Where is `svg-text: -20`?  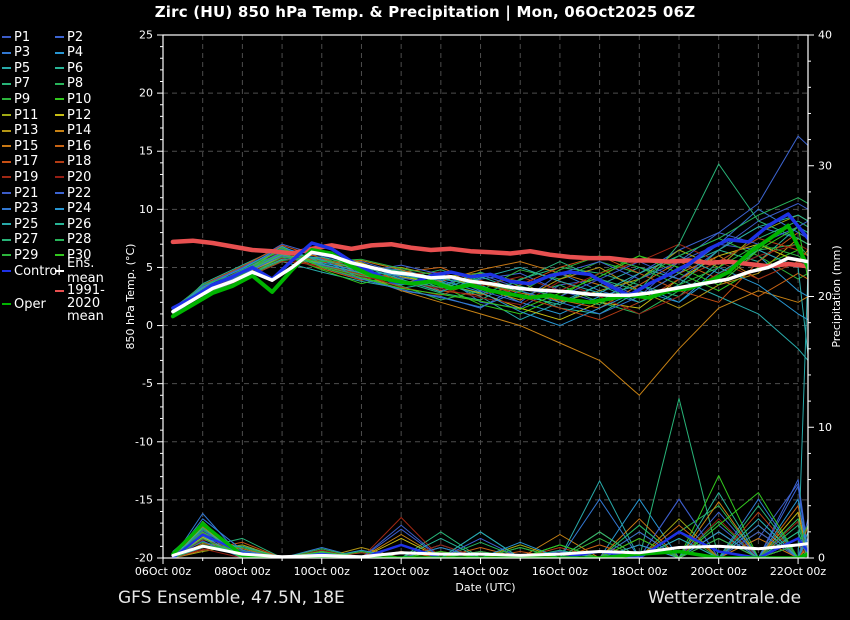 svg-text: -20 is located at coordinates (144, 558).